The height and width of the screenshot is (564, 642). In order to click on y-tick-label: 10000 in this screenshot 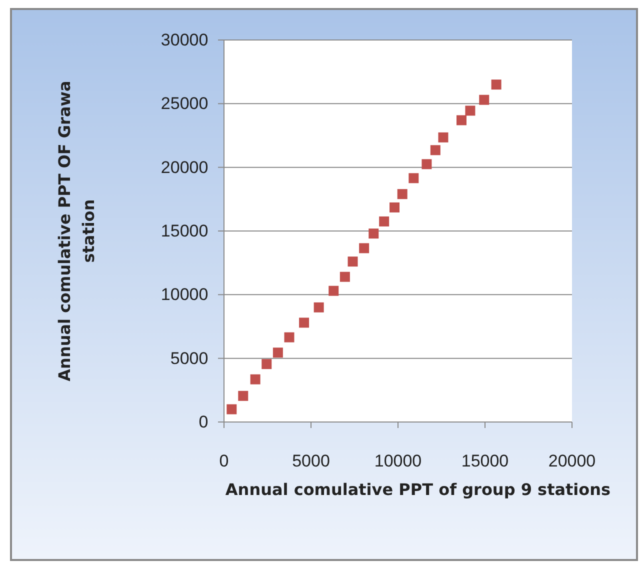, I will do `click(184, 294)`.